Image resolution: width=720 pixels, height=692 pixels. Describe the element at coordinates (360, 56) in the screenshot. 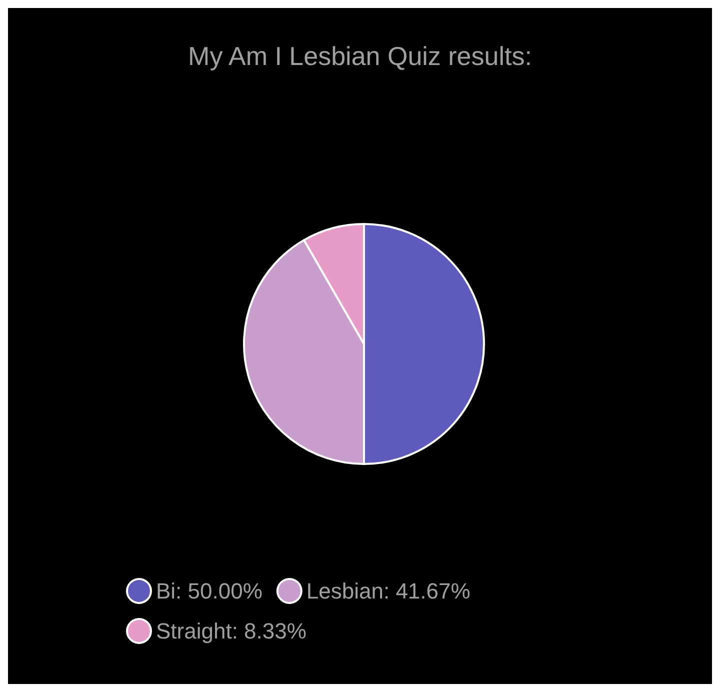

I see `chart-title: My Am I Lesbian Quiz results:` at that location.